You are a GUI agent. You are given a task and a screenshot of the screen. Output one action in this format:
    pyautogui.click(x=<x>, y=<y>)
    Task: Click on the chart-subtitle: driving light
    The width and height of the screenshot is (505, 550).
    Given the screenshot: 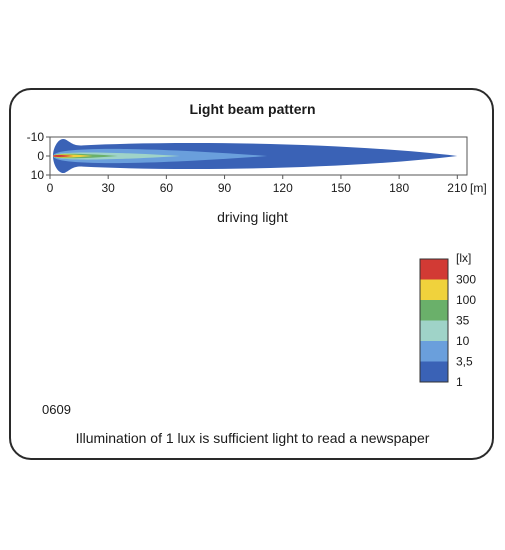 What is the action you would take?
    pyautogui.click(x=252, y=217)
    